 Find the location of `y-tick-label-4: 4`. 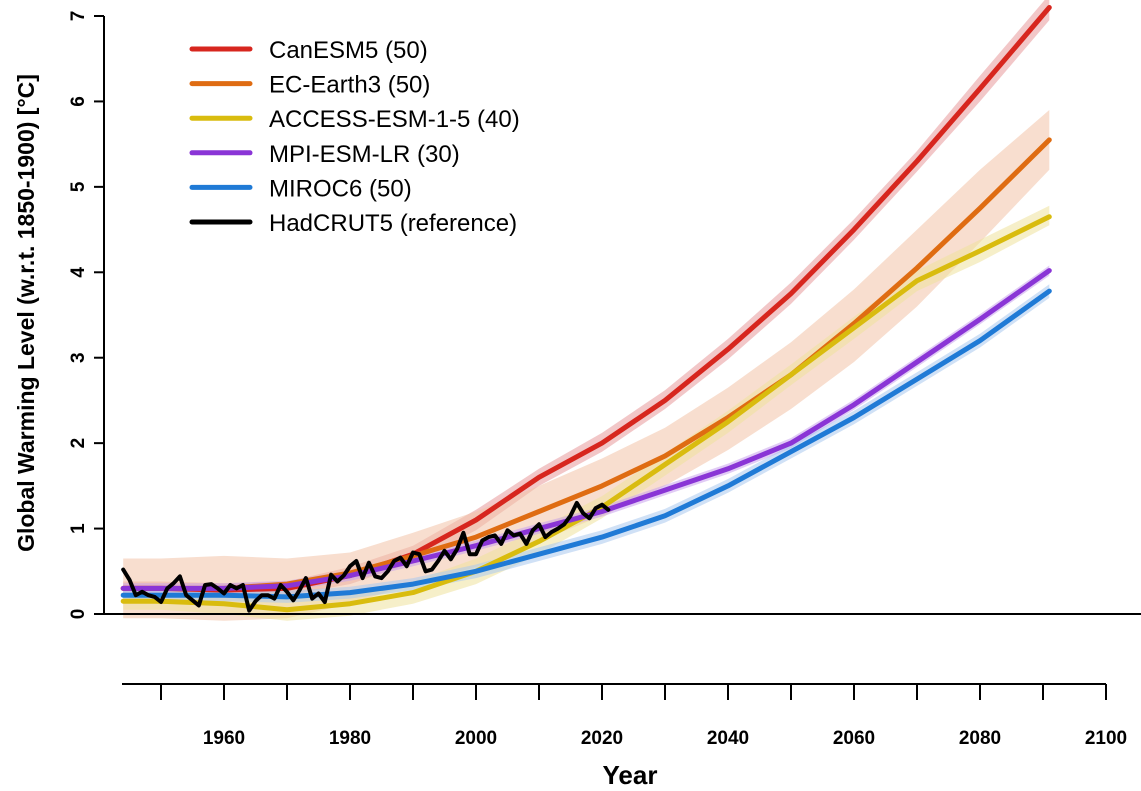

y-tick-label-4: 4 is located at coordinates (78, 272).